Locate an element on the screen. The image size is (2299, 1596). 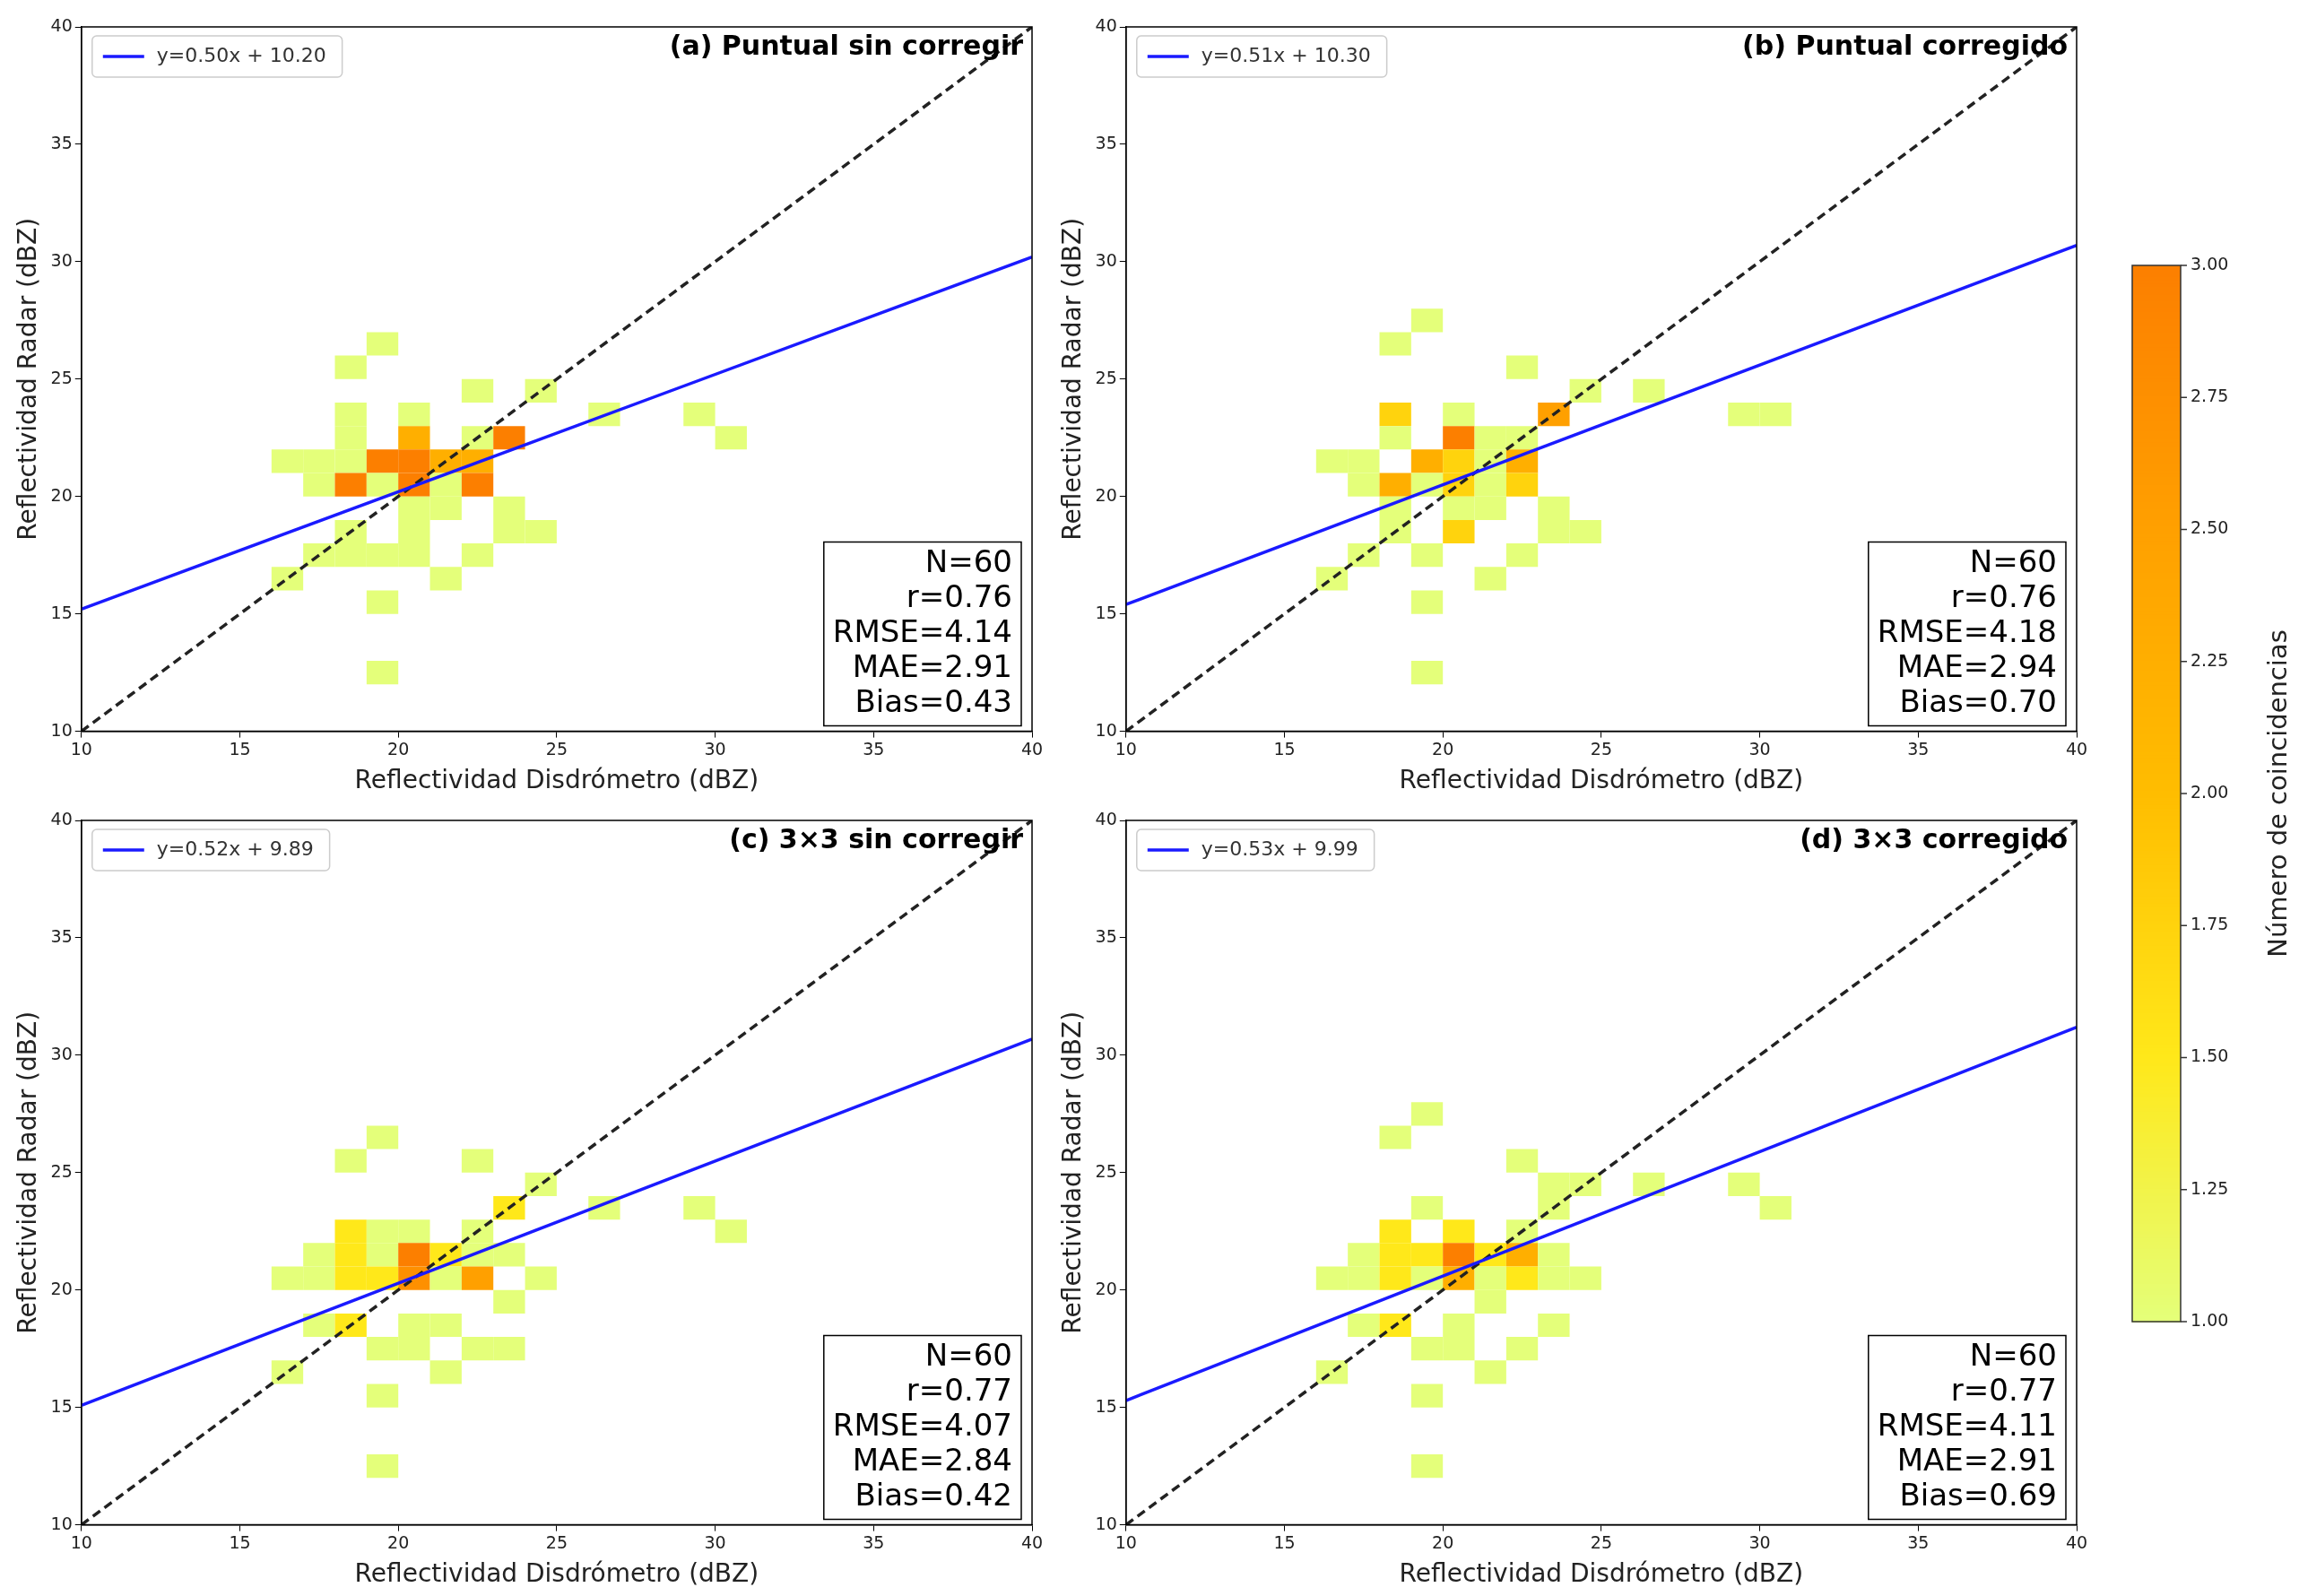
legend-label: y=0.53x + 9.99 is located at coordinates (1279, 849).